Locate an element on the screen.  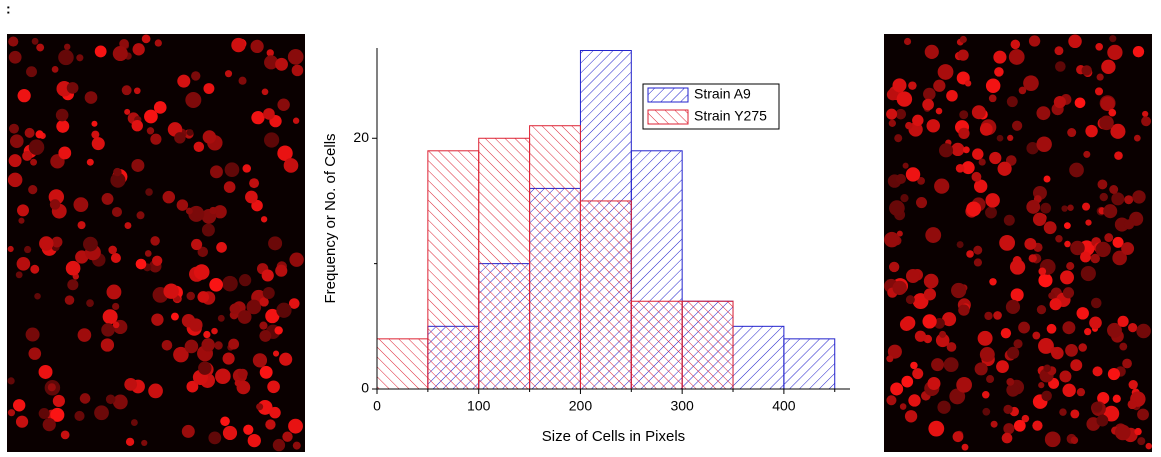
y-tick-label: 0 is located at coordinates (365, 388).